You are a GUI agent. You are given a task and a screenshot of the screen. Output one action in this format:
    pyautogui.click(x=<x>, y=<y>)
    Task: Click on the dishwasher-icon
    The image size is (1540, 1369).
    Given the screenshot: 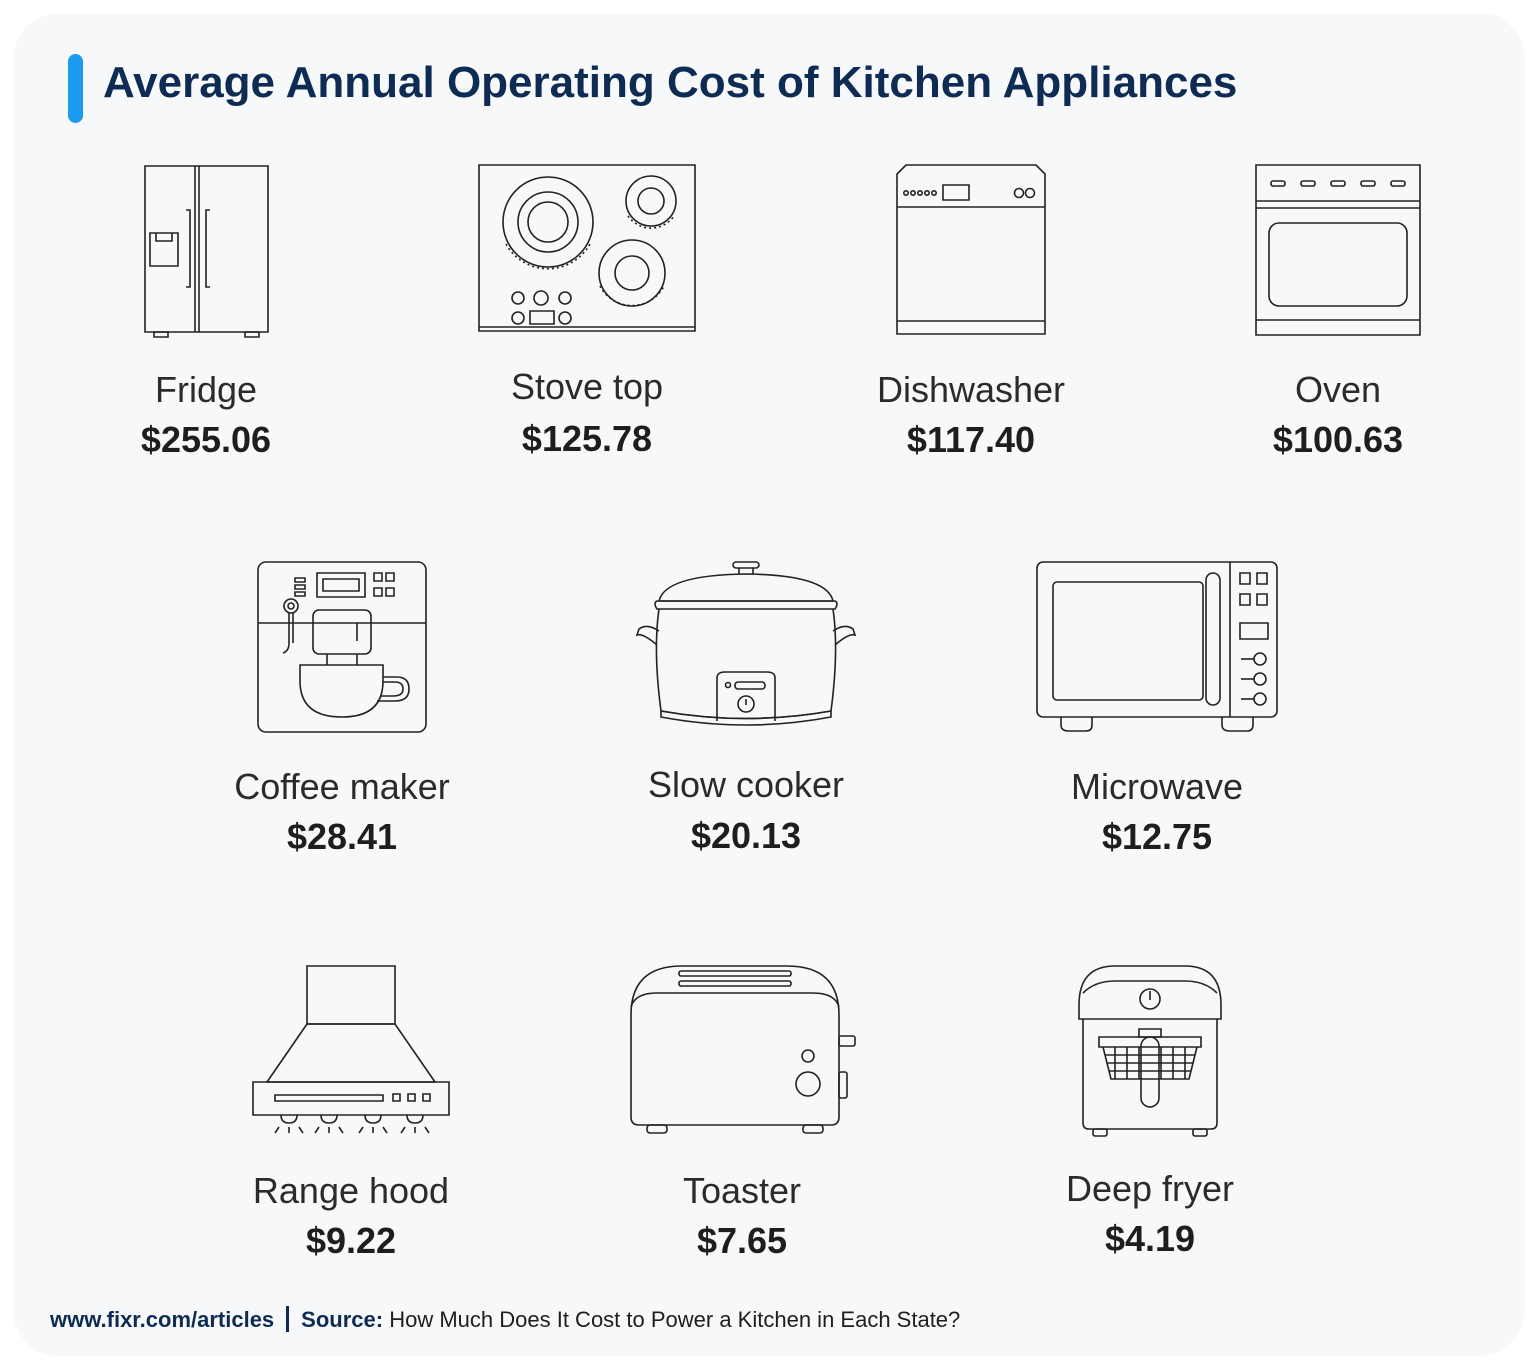 What is the action you would take?
    pyautogui.click(x=971, y=250)
    